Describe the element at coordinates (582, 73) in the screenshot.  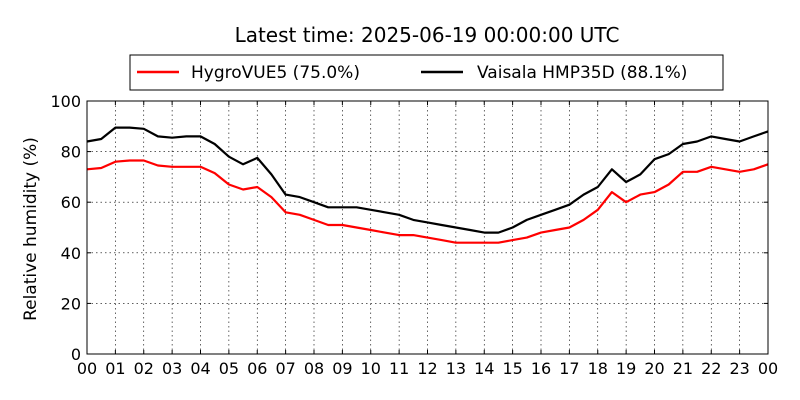
I see `legend-label-1: Vaisala HMP35D (88.1%)` at that location.